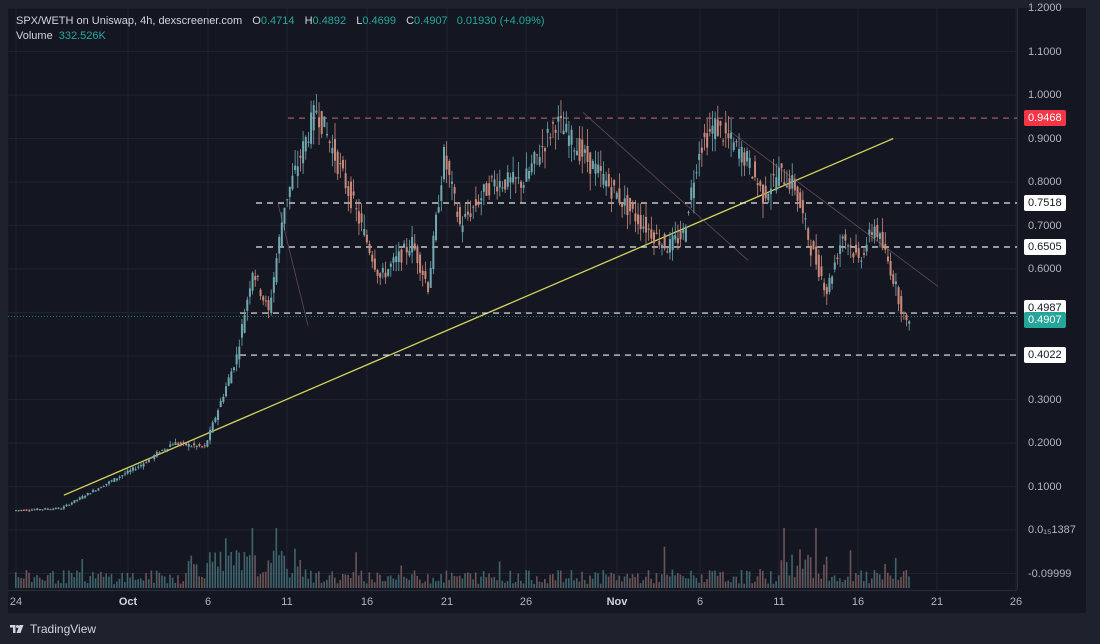 The height and width of the screenshot is (644, 1100). I want to click on low-value: 0.4699, so click(379, 21).